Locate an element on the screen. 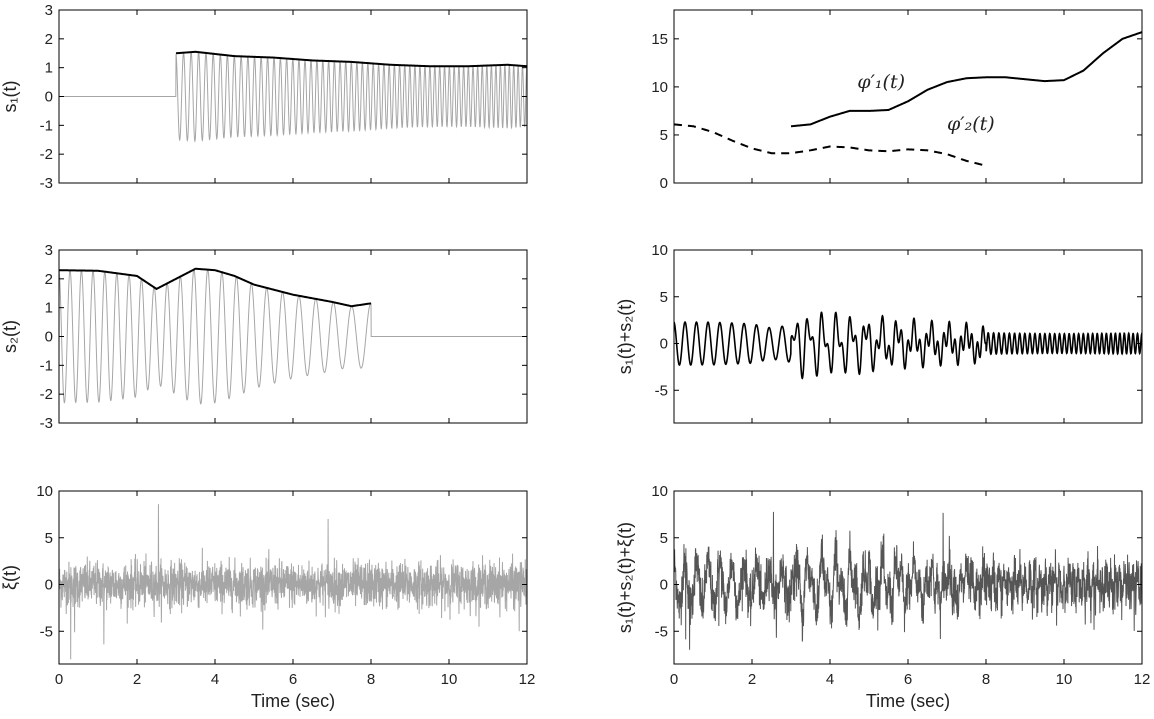  panel-s1: -3 -2 -1 0 1 2 3 s₁(t) is located at coordinates (264, 97).